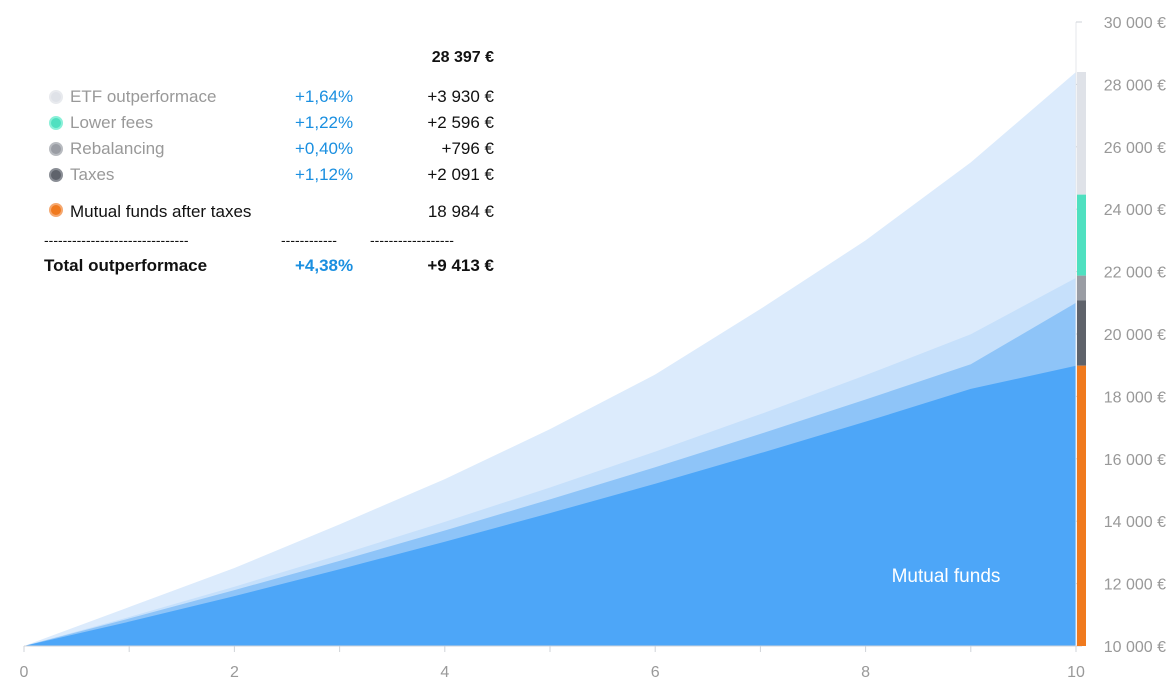  Describe the element at coordinates (552, 663) in the screenshot. I see `x-axis: 0 2 4 6 8 10` at that location.